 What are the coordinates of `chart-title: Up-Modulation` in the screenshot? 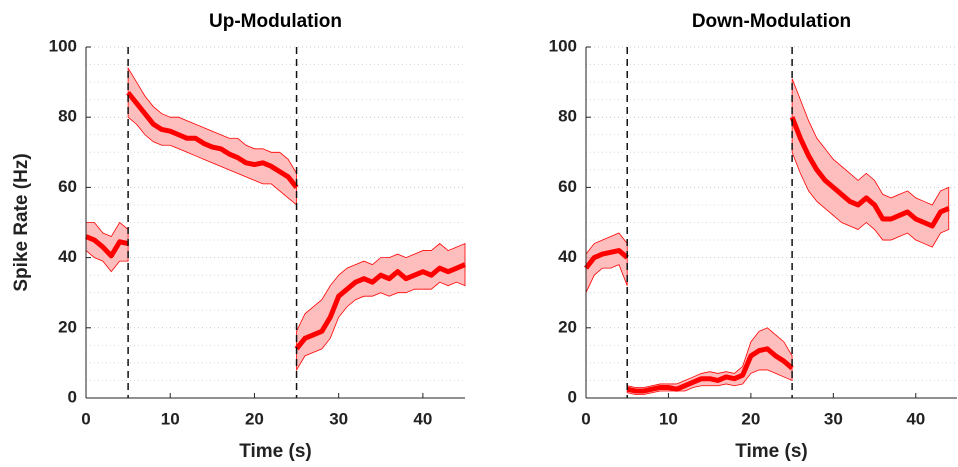 It's located at (275, 21).